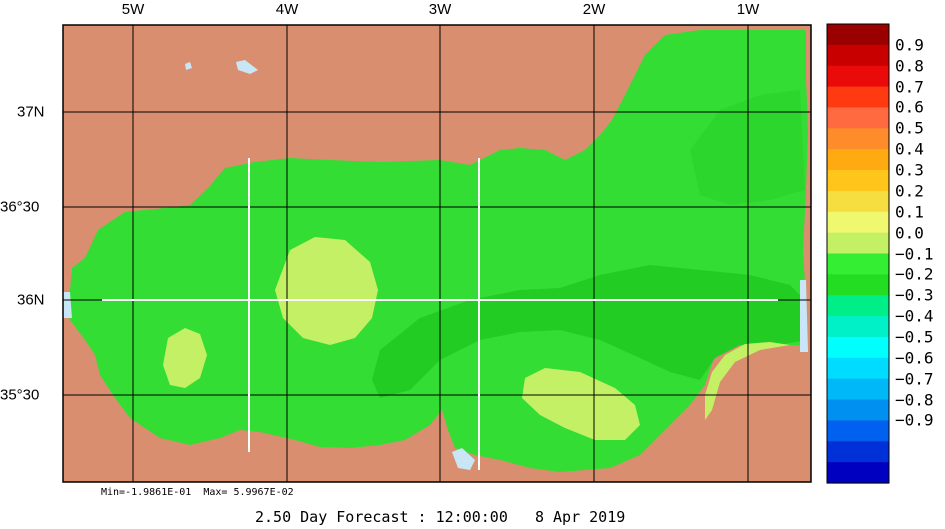 This screenshot has width=945, height=529. I want to click on legend-value-label: −0.1, so click(914, 253).